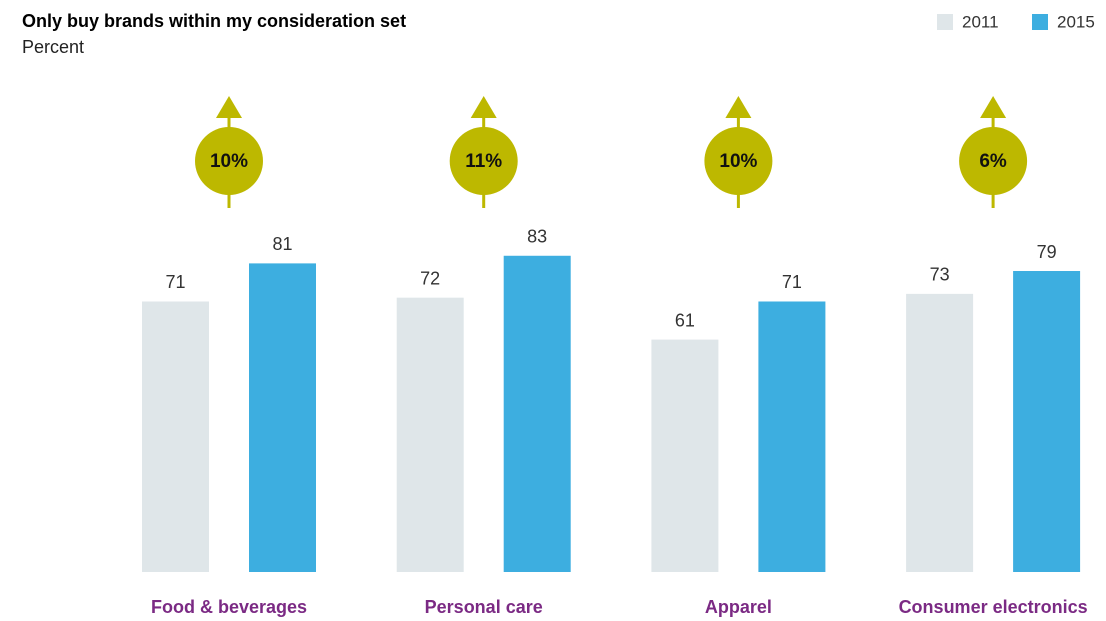  What do you see at coordinates (1047, 252) in the screenshot?
I see `value-label: 79` at bounding box center [1047, 252].